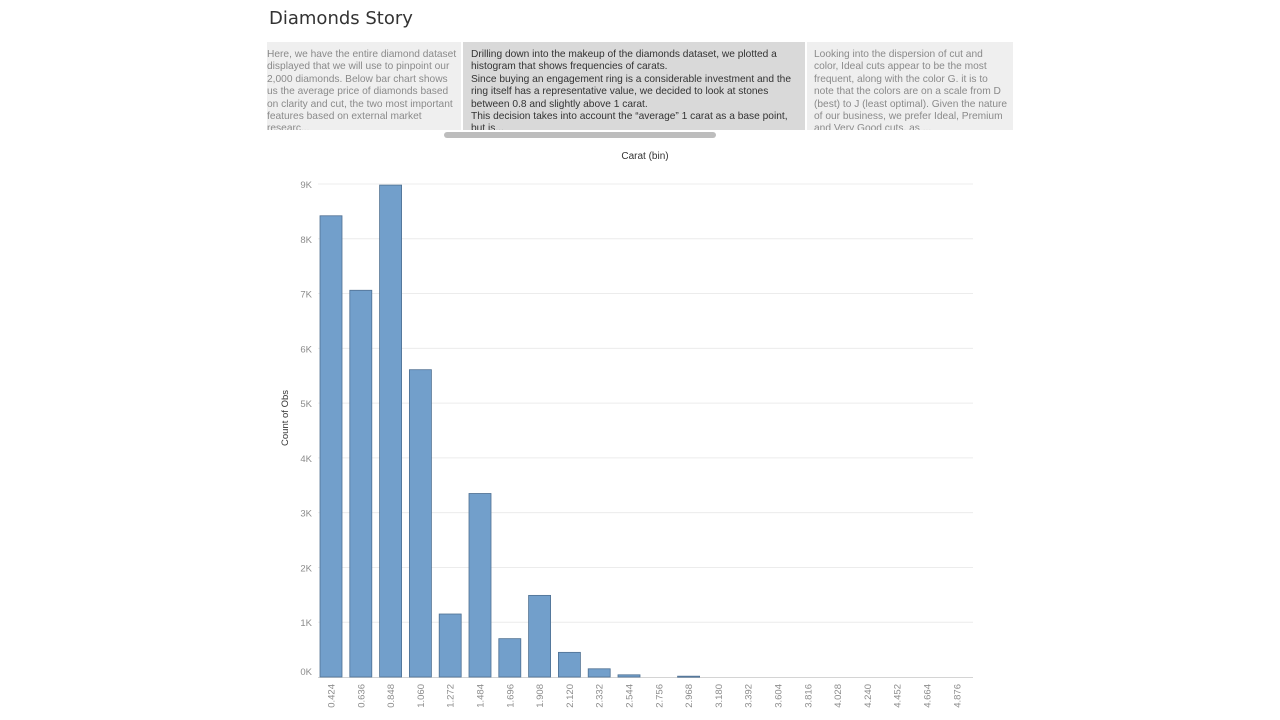 Image resolution: width=1280 pixels, height=720 pixels. I want to click on y-axis-title: Count of Obs, so click(285, 418).